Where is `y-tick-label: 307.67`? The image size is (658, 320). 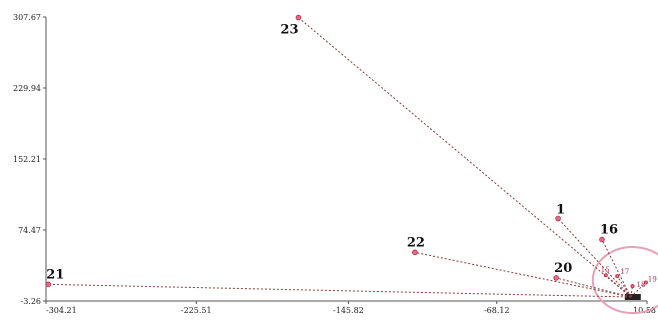
y-tick-label: 307.67 is located at coordinates (27, 17).